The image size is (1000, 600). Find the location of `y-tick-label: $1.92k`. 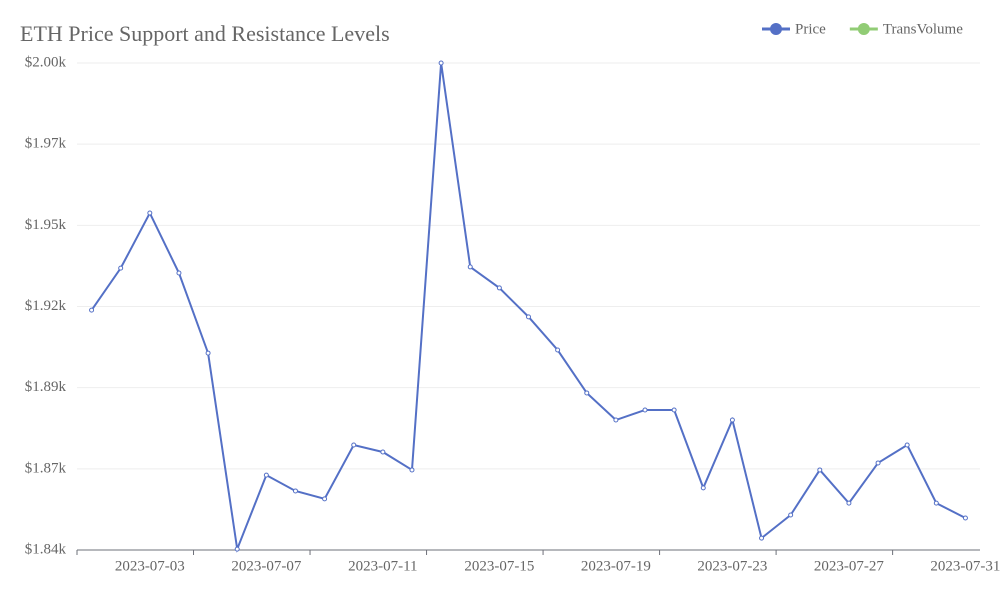

y-tick-label: $1.92k is located at coordinates (46, 306).